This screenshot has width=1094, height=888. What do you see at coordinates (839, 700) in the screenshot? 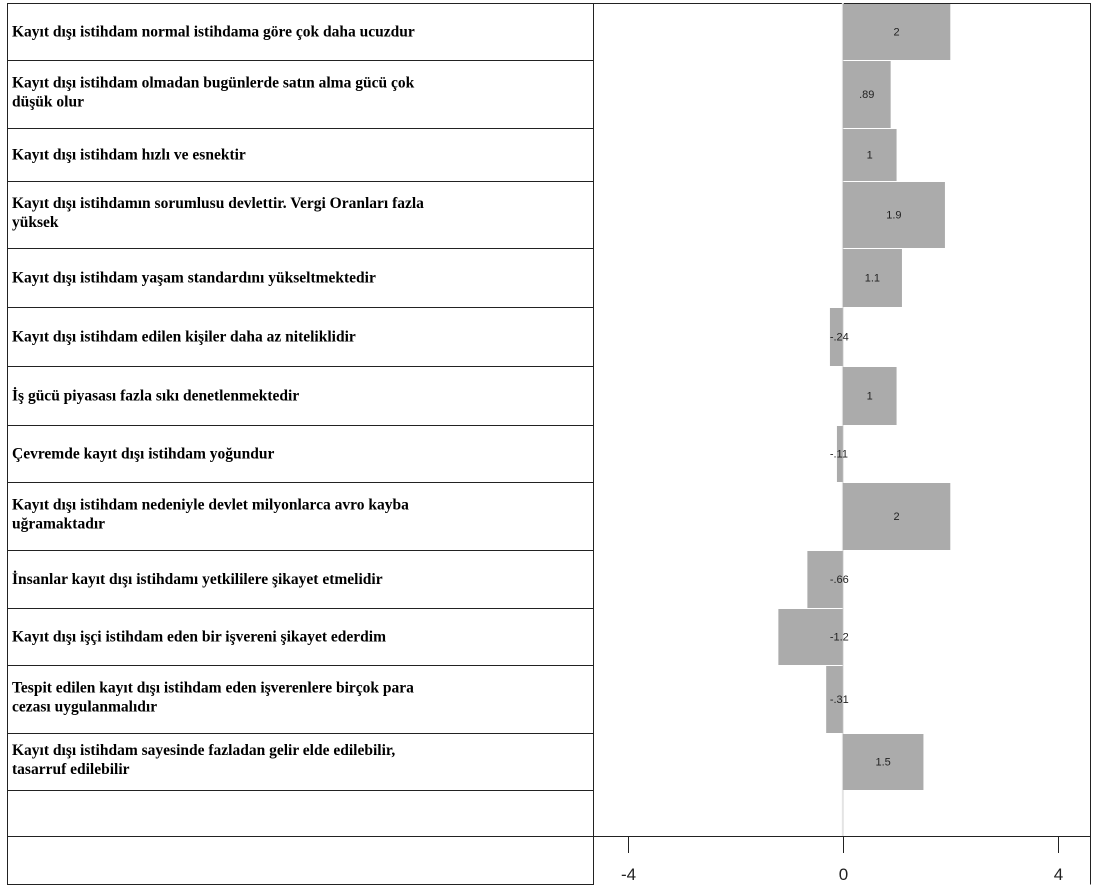
I see `bar-value-label: -.31` at bounding box center [839, 700].